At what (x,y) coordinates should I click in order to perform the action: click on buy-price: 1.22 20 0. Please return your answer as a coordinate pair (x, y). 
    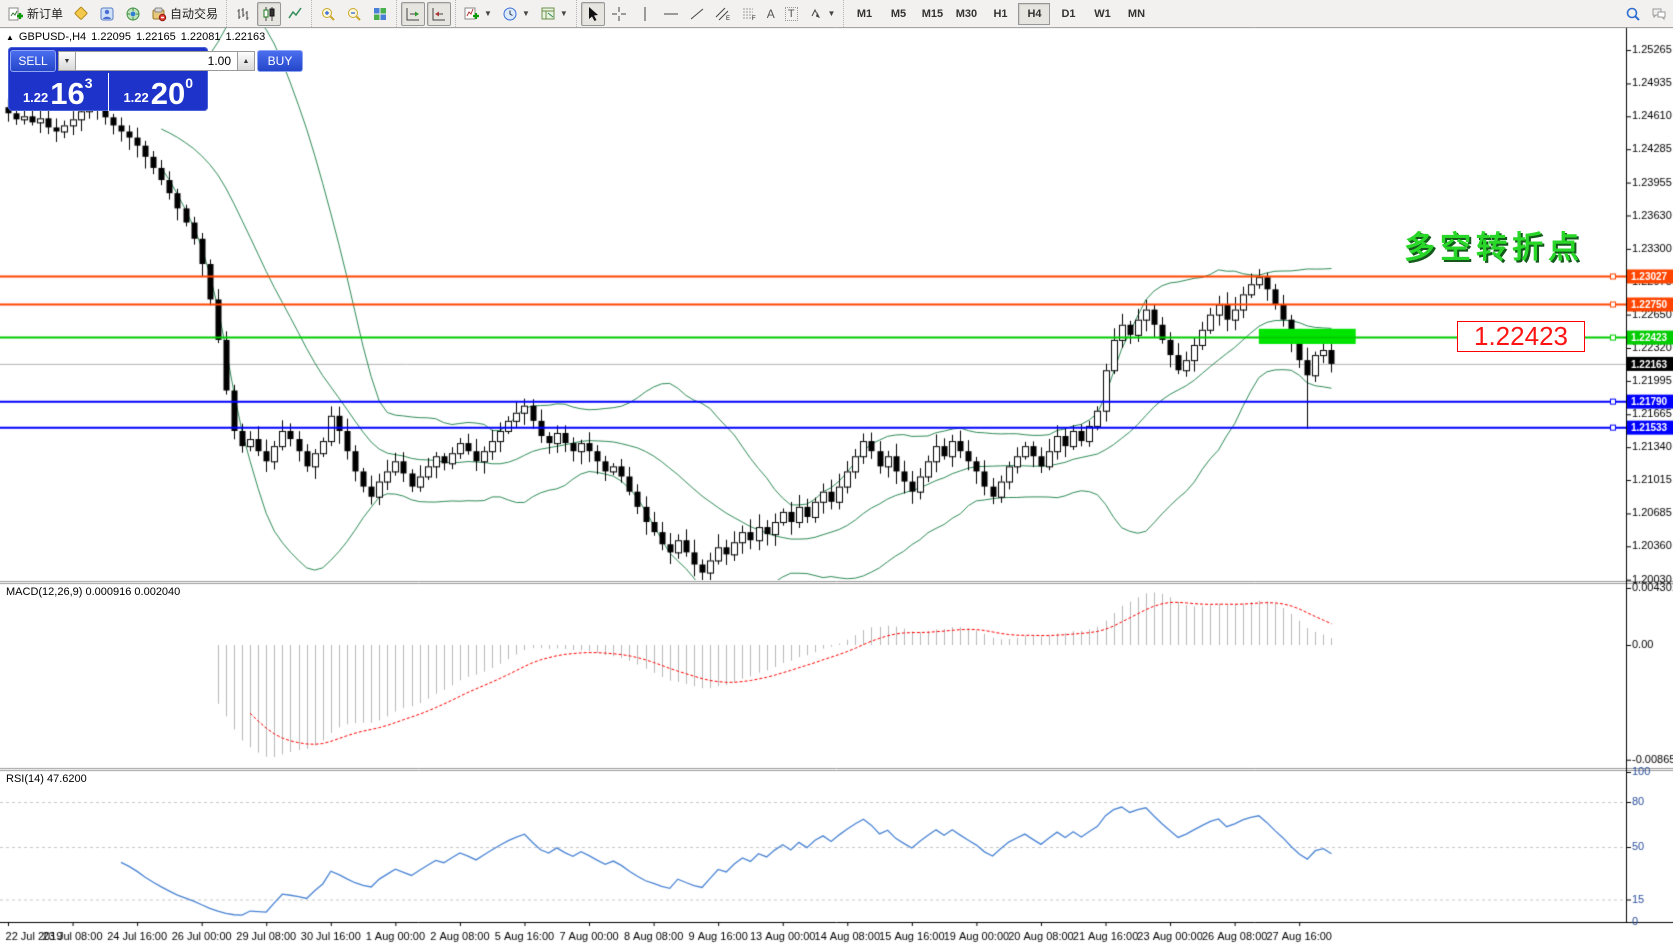
    Looking at the image, I should click on (159, 92).